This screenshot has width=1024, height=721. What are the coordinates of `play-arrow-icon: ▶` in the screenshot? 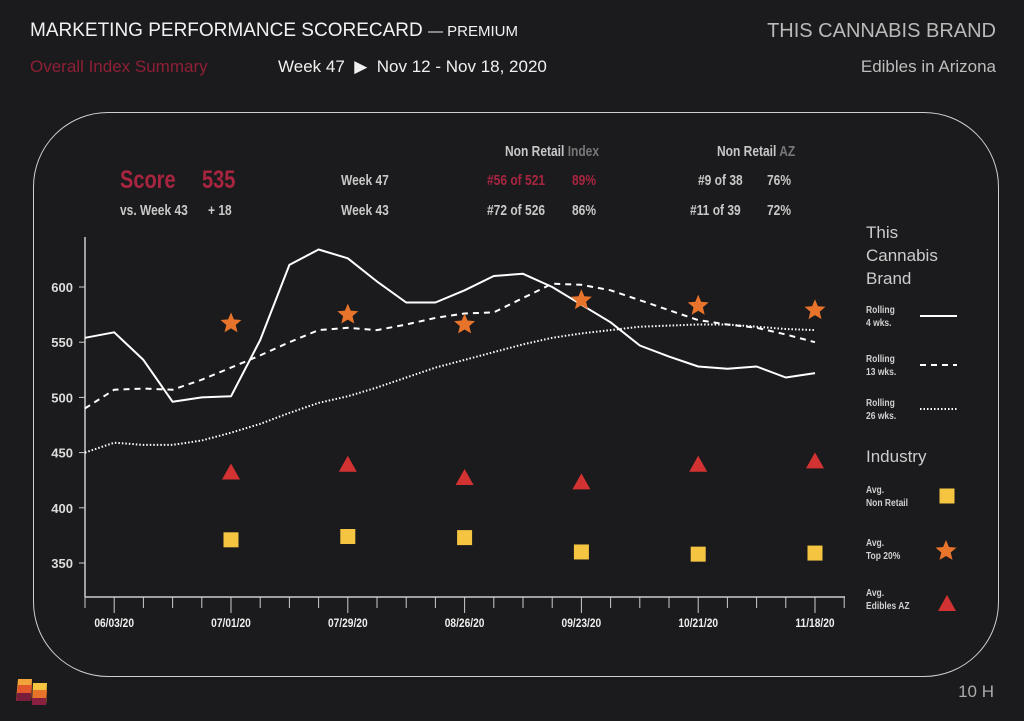 It's located at (361, 66).